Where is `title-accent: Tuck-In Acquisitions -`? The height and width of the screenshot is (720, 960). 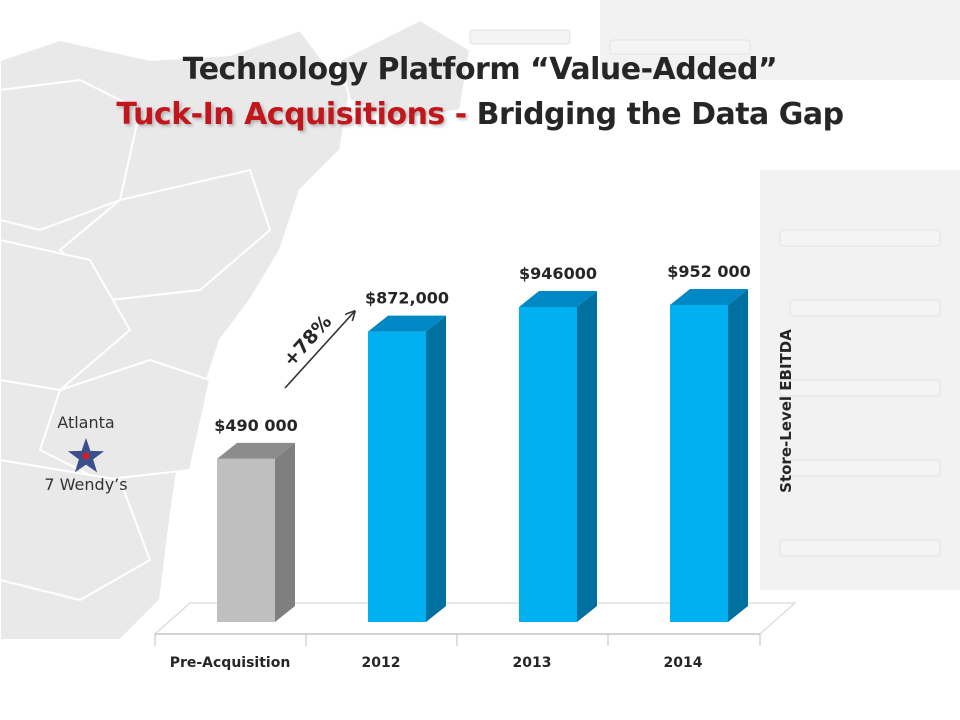
title-accent: Tuck-In Acquisitions - is located at coordinates (291, 114).